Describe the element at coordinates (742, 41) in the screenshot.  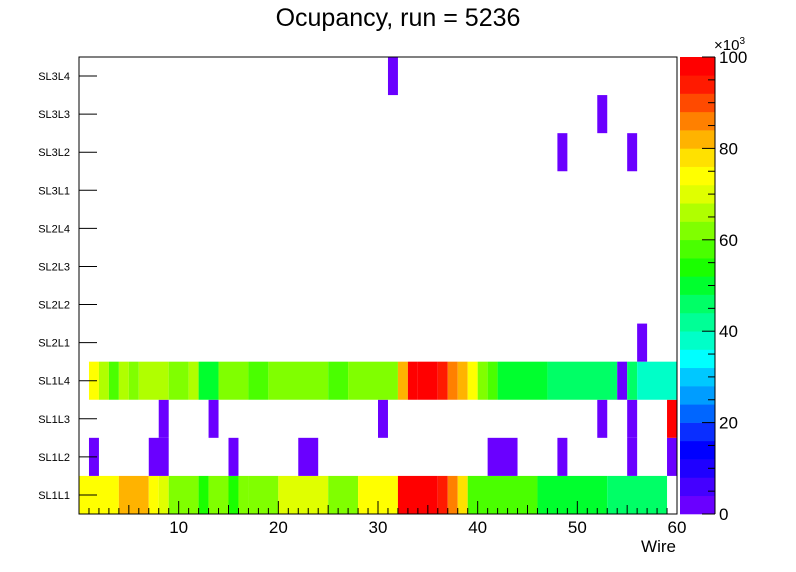
I see `z-multiplier-exponent: 3` at that location.